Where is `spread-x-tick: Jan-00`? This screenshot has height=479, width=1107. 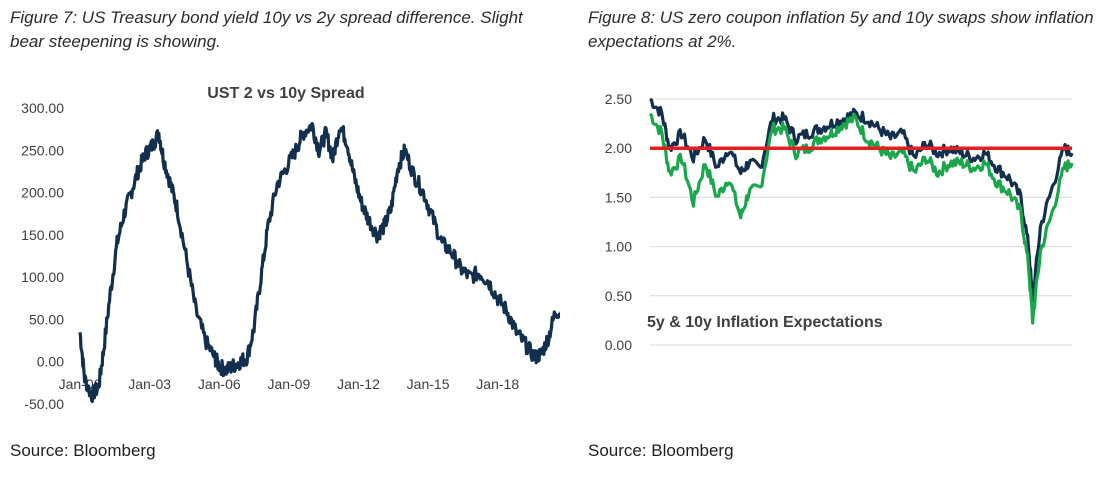 spread-x-tick: Jan-00 is located at coordinates (80, 384).